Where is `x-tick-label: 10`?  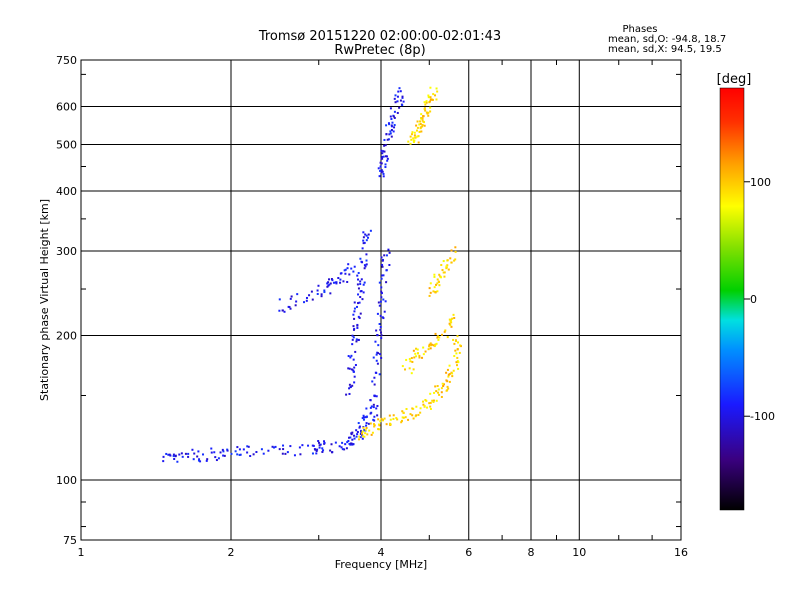 x-tick-label: 10 is located at coordinates (579, 552).